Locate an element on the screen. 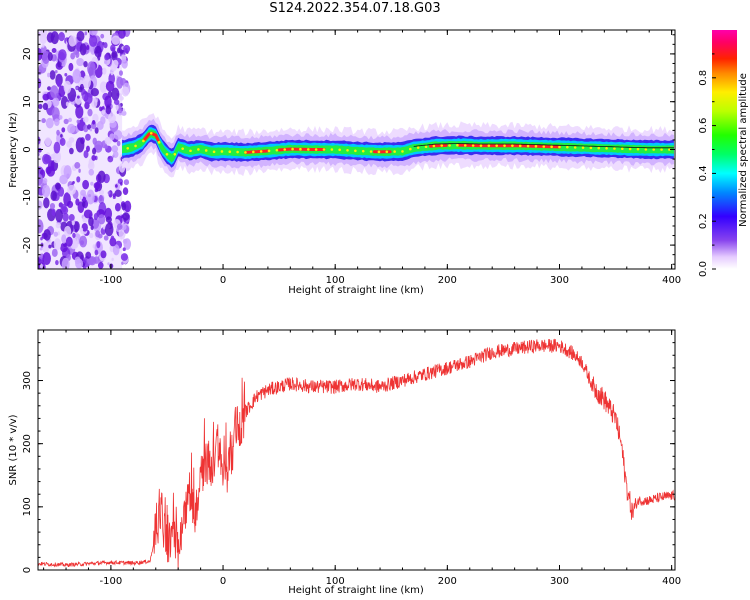 The image size is (750, 600). panel2-y-tick-label: 300 is located at coordinates (27, 380).